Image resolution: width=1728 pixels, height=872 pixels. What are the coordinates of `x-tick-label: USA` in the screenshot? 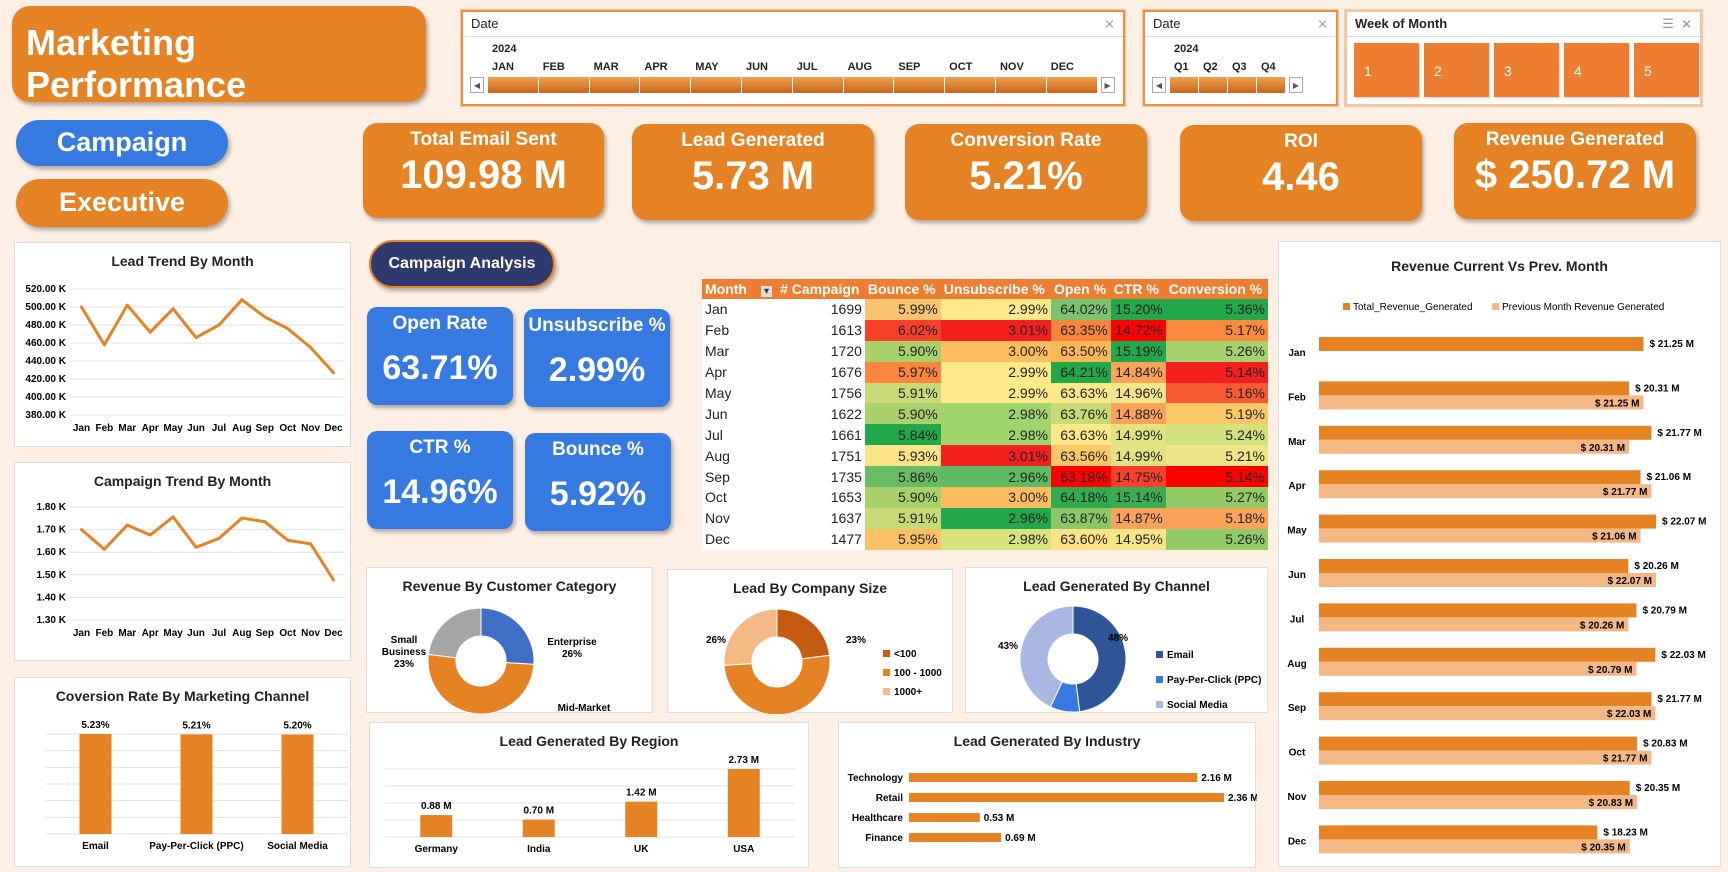 It's located at (743, 849).